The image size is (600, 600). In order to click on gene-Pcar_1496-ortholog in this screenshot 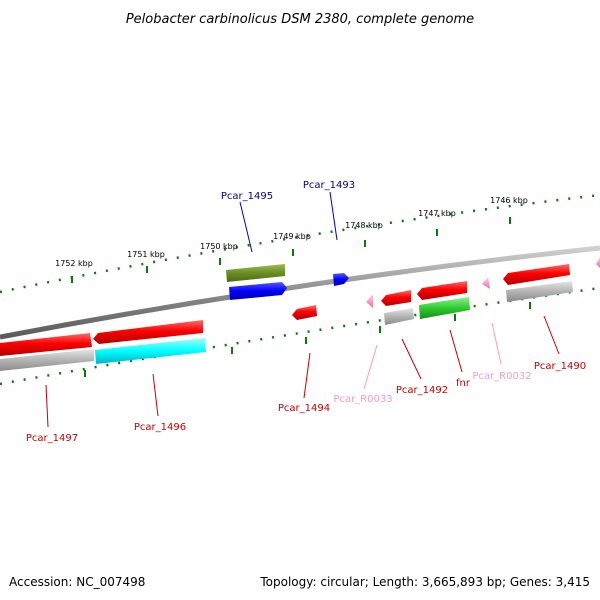, I will do `click(150, 351)`.